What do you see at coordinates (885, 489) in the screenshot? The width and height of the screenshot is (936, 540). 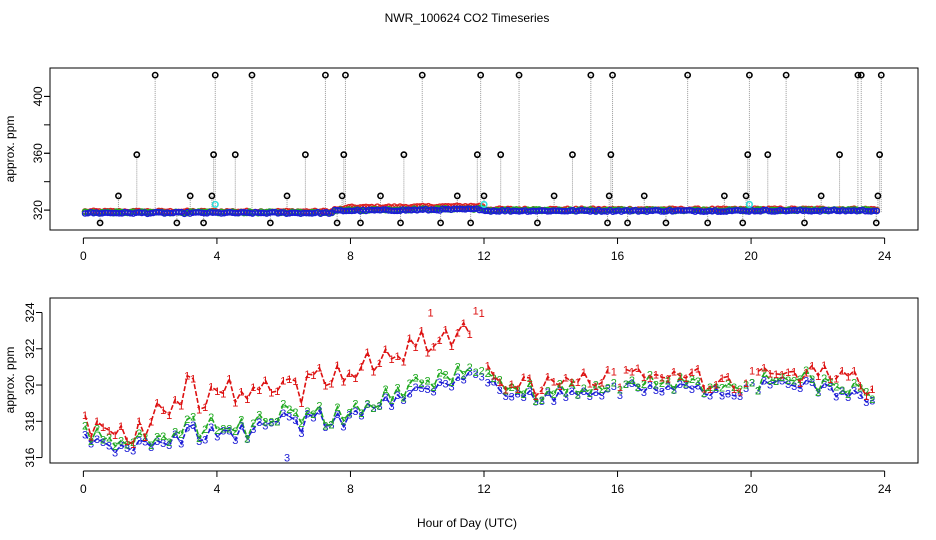 I see `x-tick-label-24: 24` at bounding box center [885, 489].